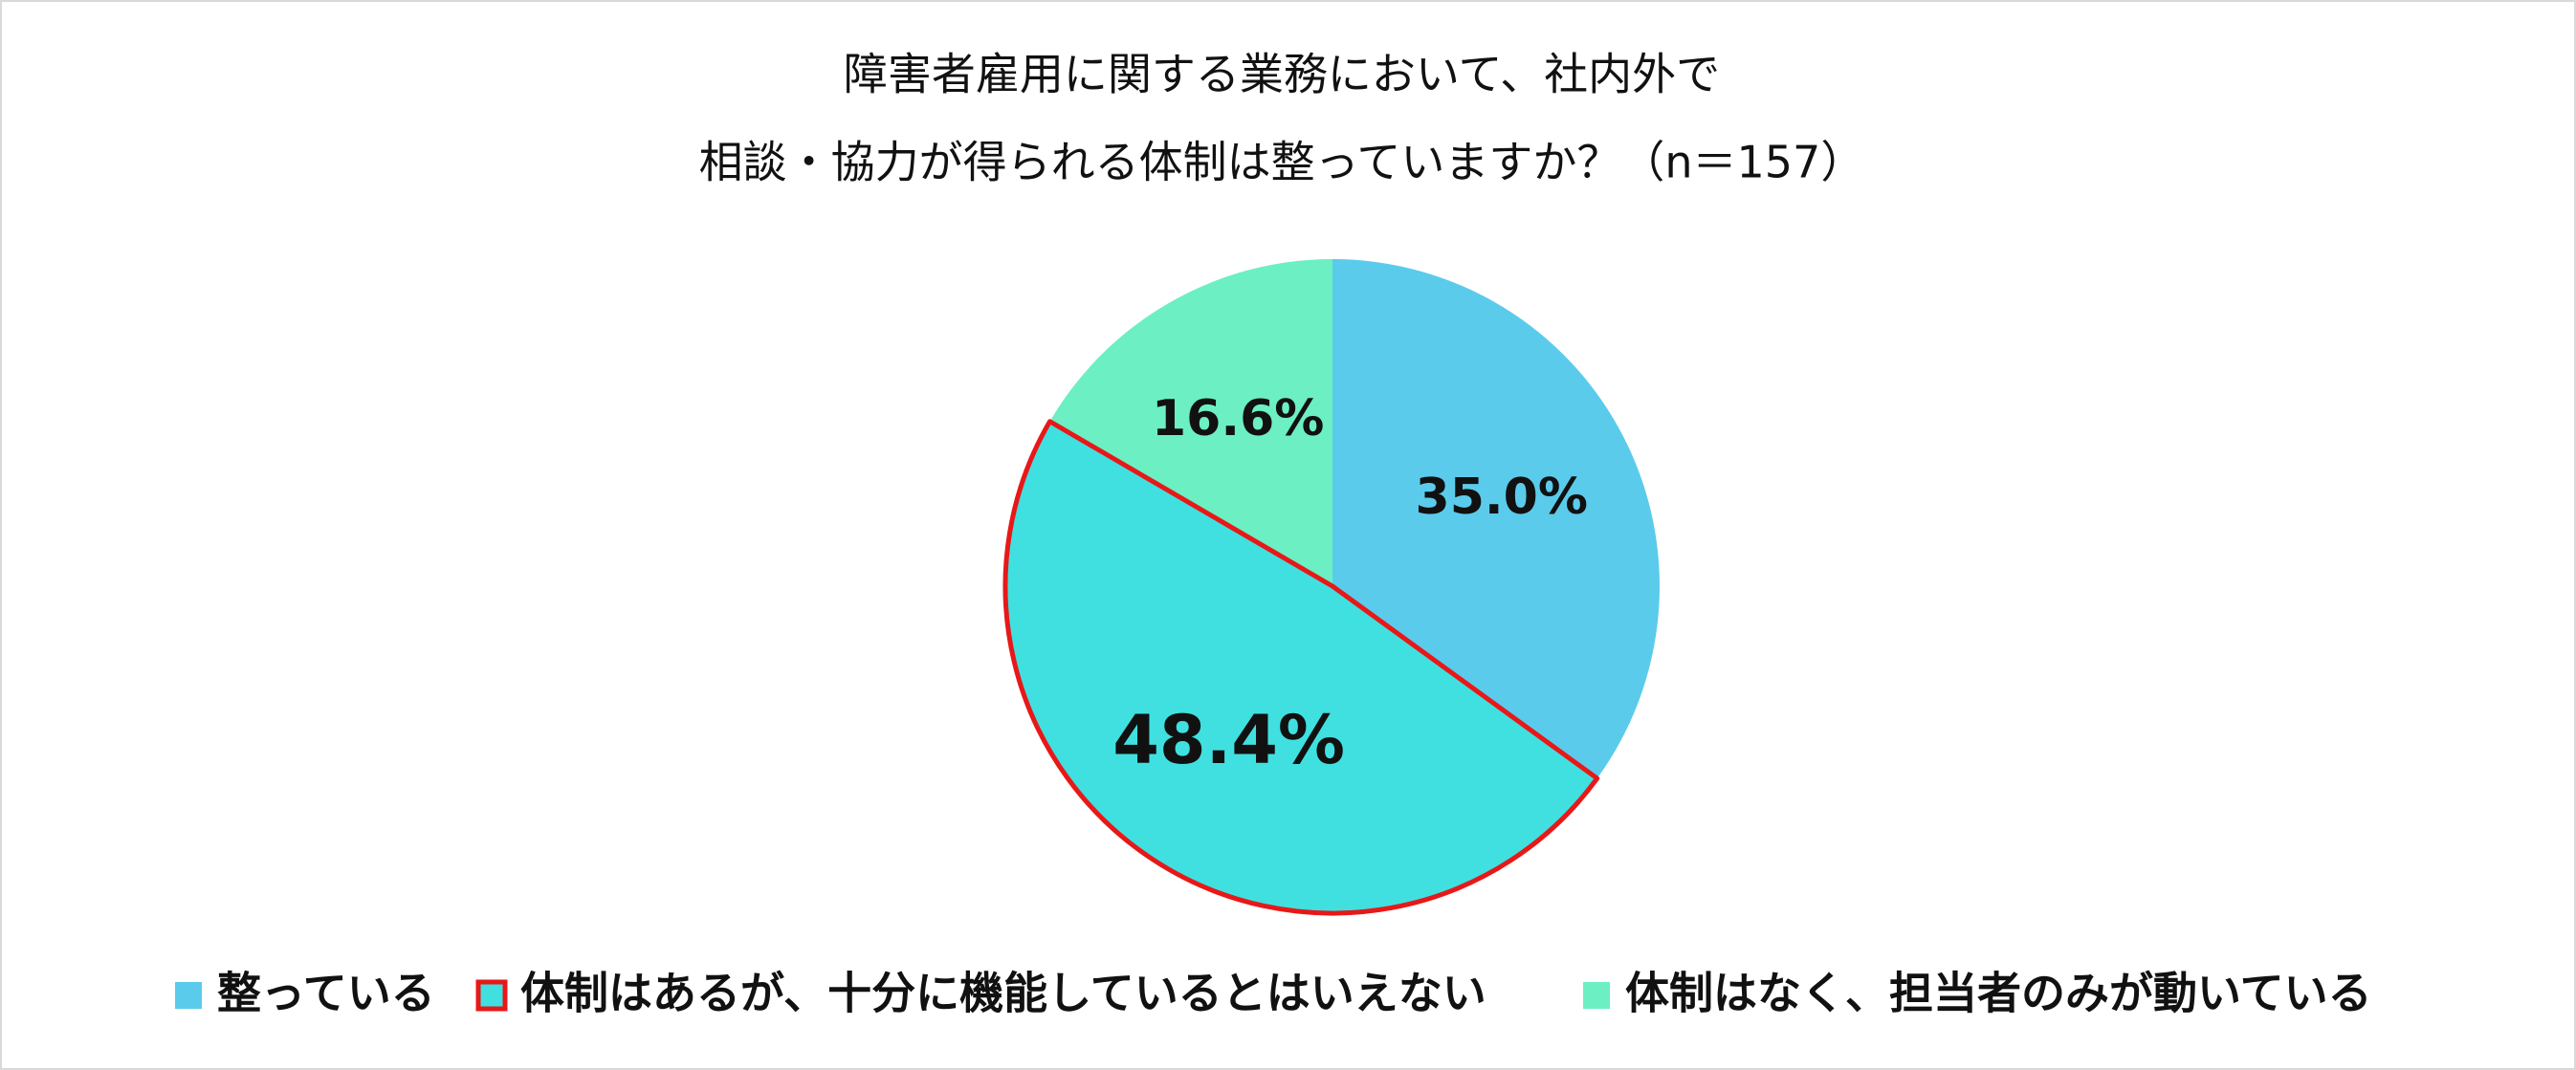 The height and width of the screenshot is (1070, 2576). What do you see at coordinates (1238, 419) in the screenshot?
I see `value-label: 16.6%` at bounding box center [1238, 419].